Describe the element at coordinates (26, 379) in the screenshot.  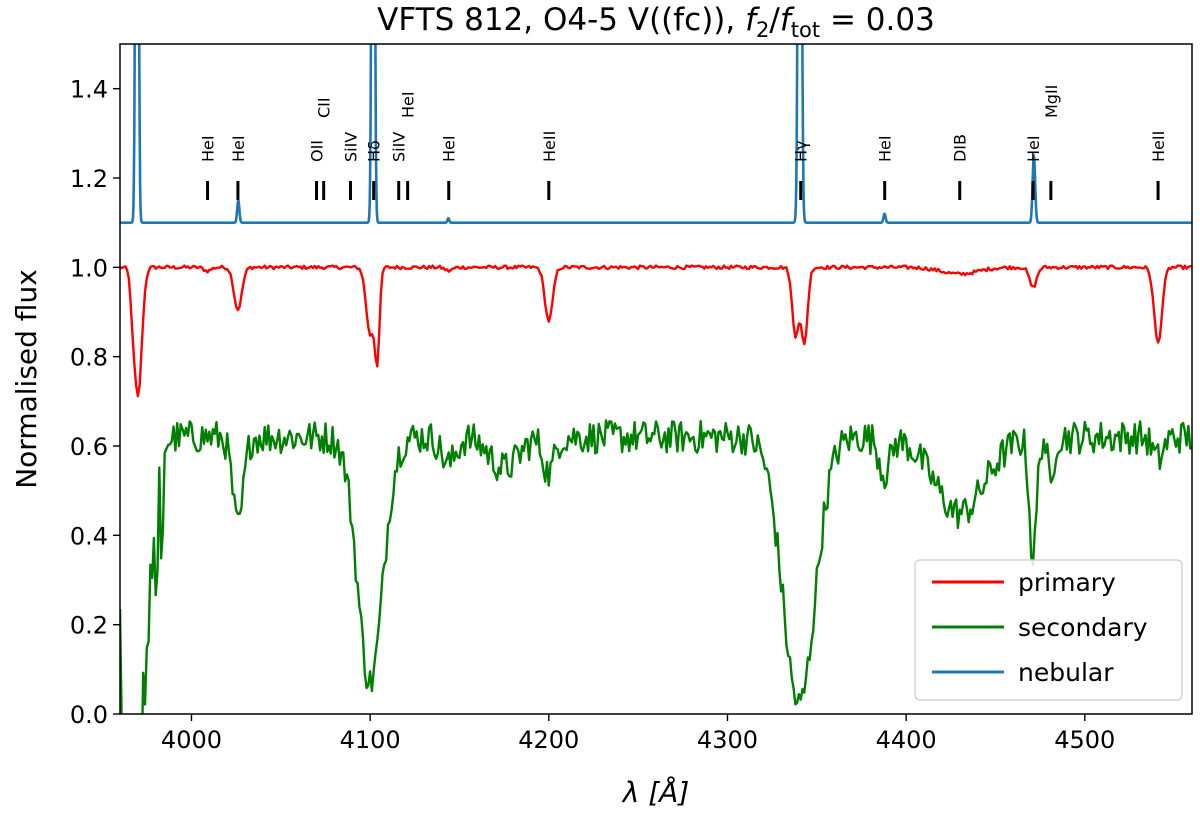
I see `y-axis-label: Normalised flux` at that location.